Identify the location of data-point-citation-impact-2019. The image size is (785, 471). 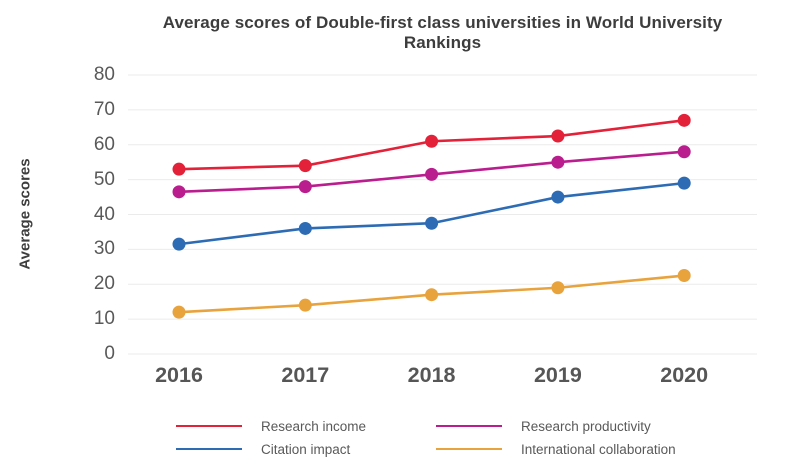
(558, 197).